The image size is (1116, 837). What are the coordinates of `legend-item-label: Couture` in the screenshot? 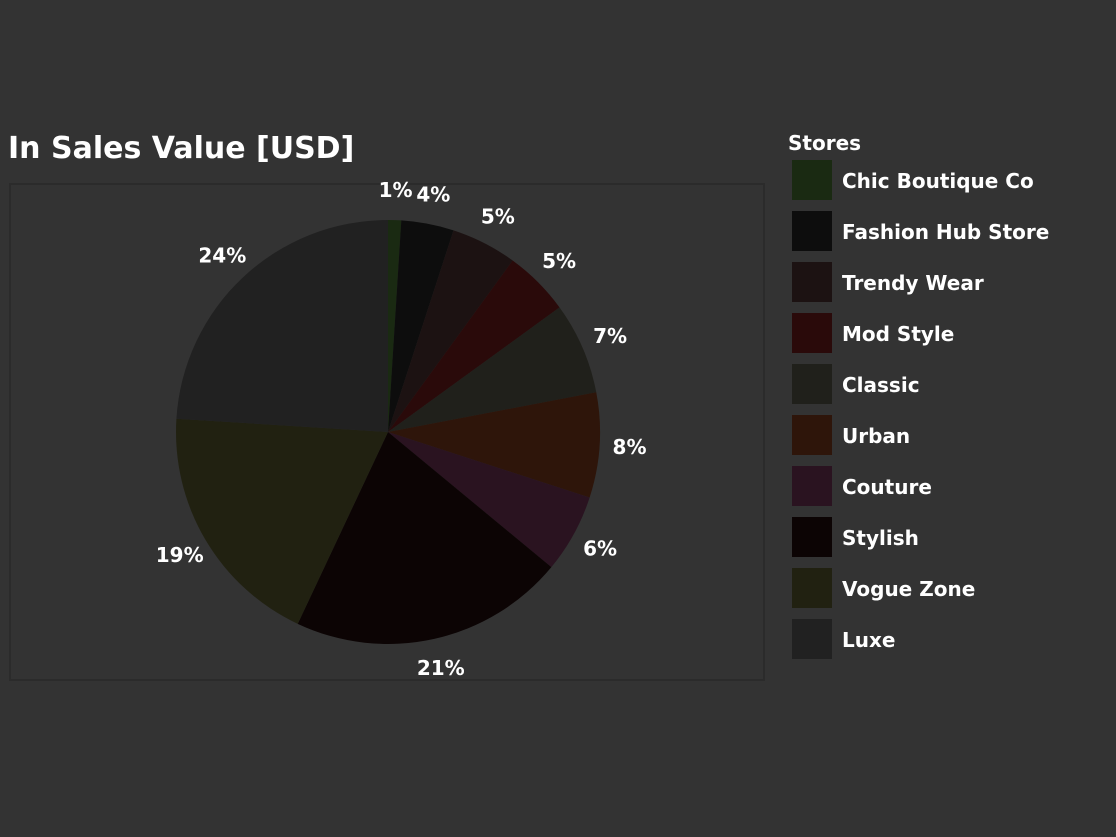 It's located at (887, 487).